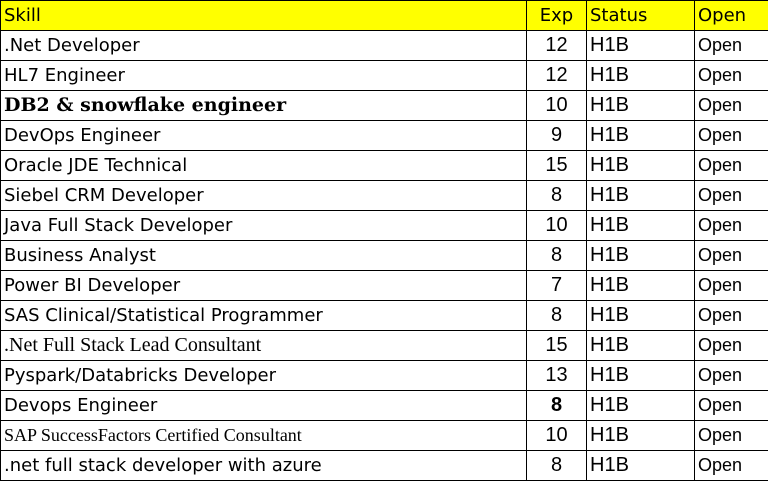 This screenshot has height=482, width=768. I want to click on skill-cell: HL7 Engineer, so click(263, 75).